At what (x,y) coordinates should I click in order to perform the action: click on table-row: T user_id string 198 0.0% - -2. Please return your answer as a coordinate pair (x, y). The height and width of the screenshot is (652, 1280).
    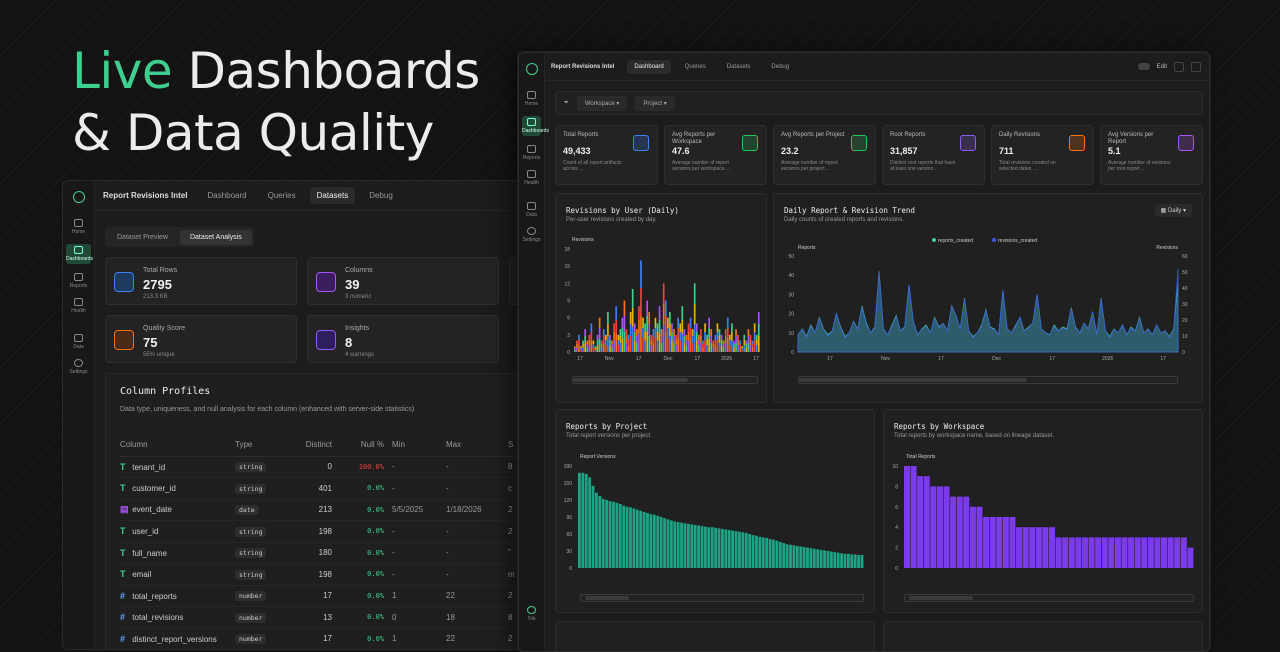
    Looking at the image, I should click on (319, 531).